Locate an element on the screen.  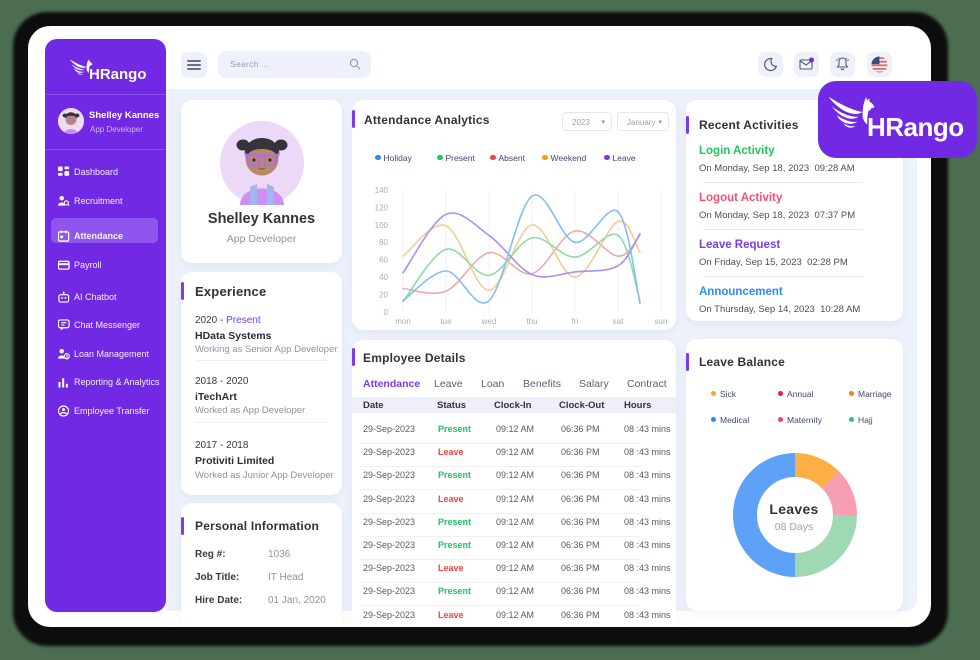
svg-text: 140 is located at coordinates (382, 190).